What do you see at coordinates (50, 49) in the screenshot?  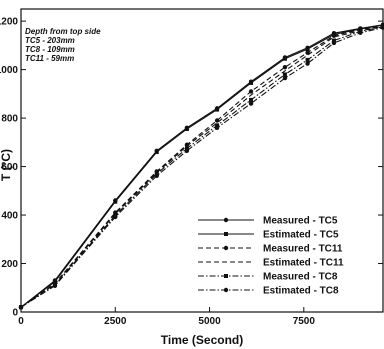 I see `note-line-3: TC8 - 109mm` at bounding box center [50, 49].